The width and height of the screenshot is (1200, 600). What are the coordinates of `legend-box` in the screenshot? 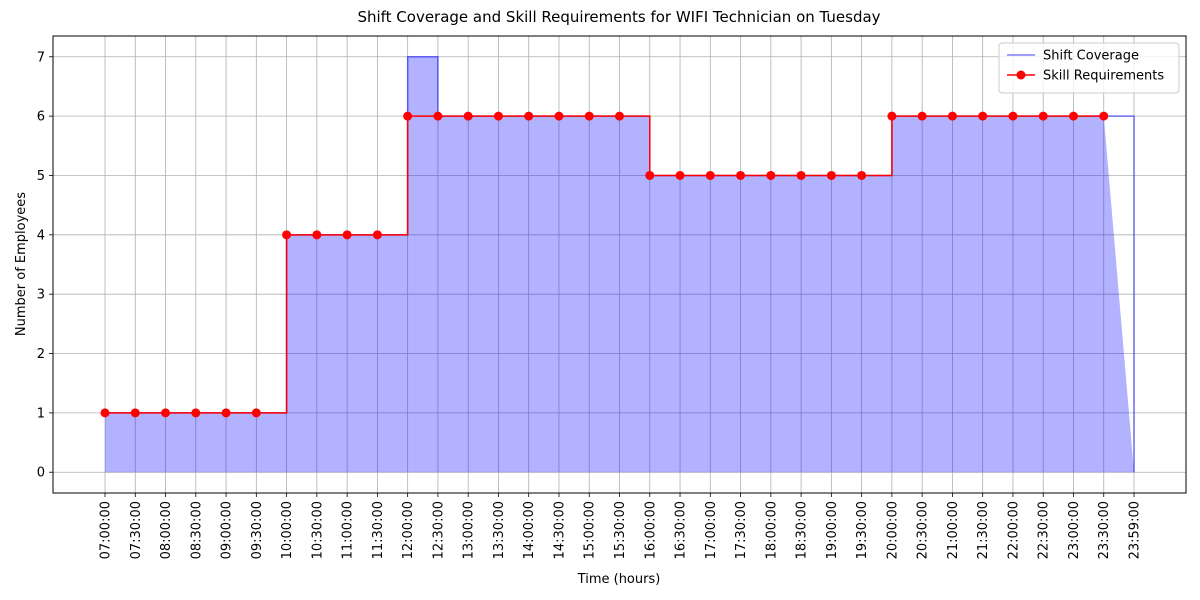 It's located at (1089, 68).